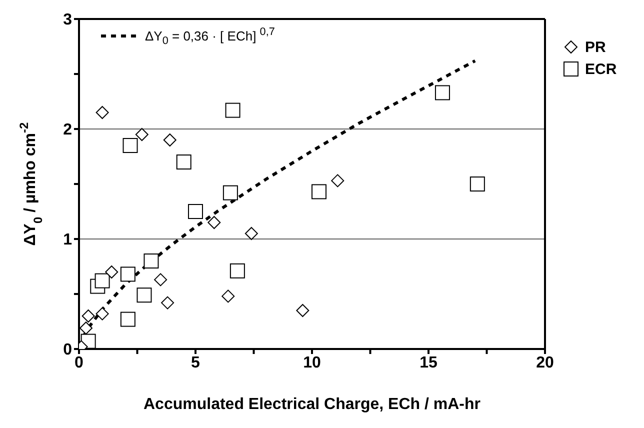 This screenshot has height=428, width=644. Describe the element at coordinates (67, 350) in the screenshot. I see `y-tick-label: 0` at that location.